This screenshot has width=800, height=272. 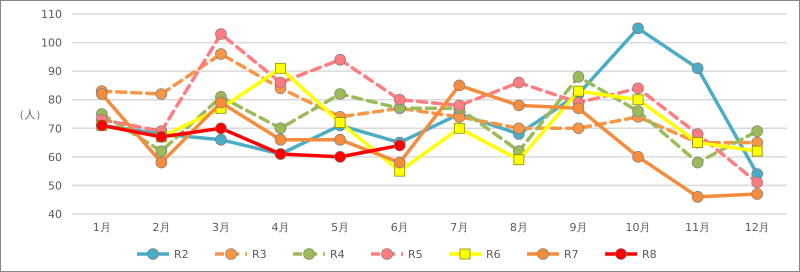 I want to click on y-tick-label: 90, so click(x=55, y=71).